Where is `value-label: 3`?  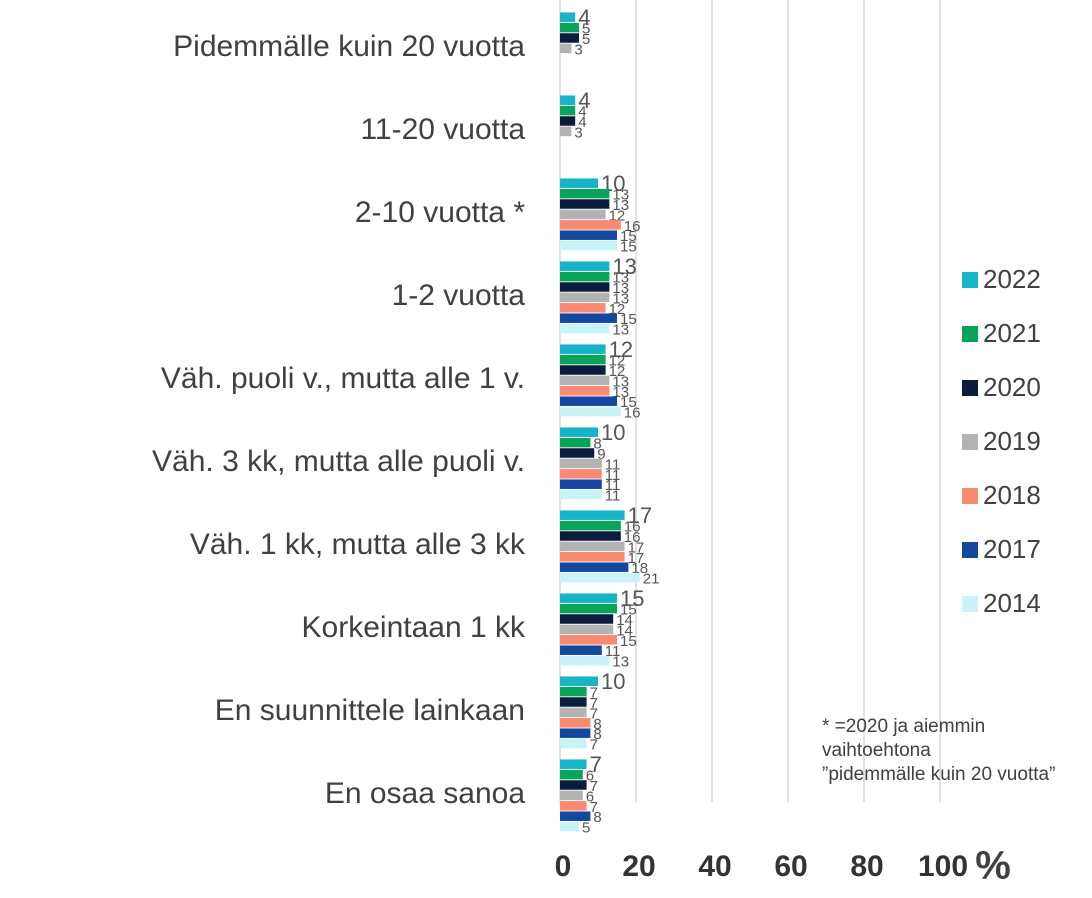
value-label: 3 is located at coordinates (578, 132).